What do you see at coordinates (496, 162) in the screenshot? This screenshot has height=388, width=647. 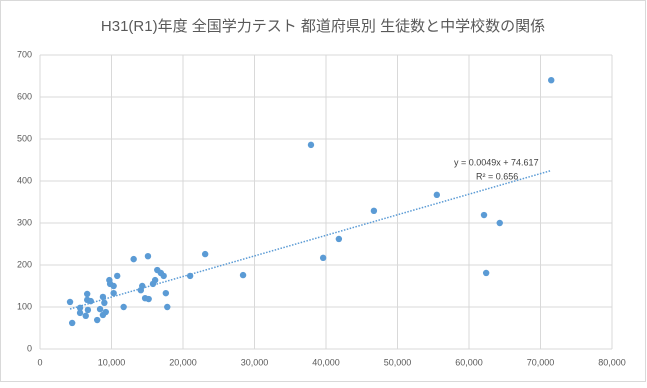 I see `trendline-equation: y = 0.0049x + 74.617` at bounding box center [496, 162].